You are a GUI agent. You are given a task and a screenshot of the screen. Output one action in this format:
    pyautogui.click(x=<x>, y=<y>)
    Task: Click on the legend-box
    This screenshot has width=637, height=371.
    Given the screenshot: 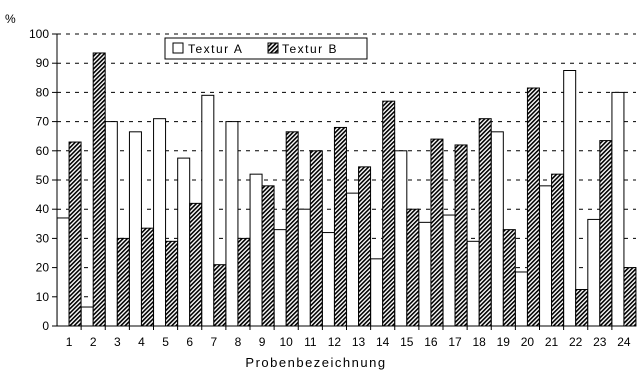 What is the action you would take?
    pyautogui.click(x=266, y=48)
    